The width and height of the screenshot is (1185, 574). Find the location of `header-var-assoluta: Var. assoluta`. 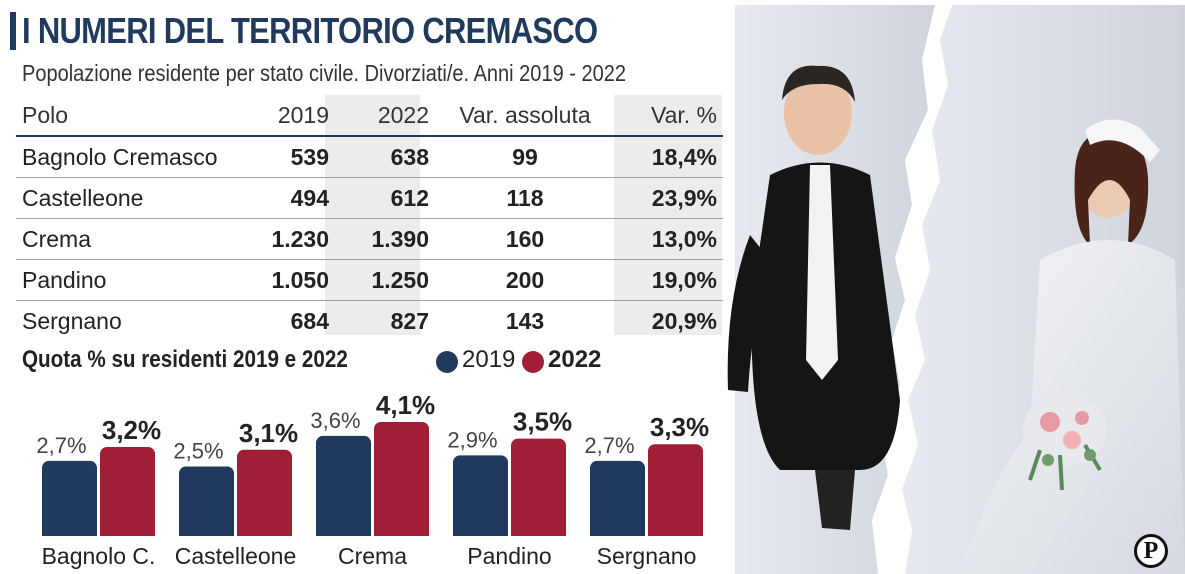

header-var-assoluta: Var. assoluta is located at coordinates (525, 116).